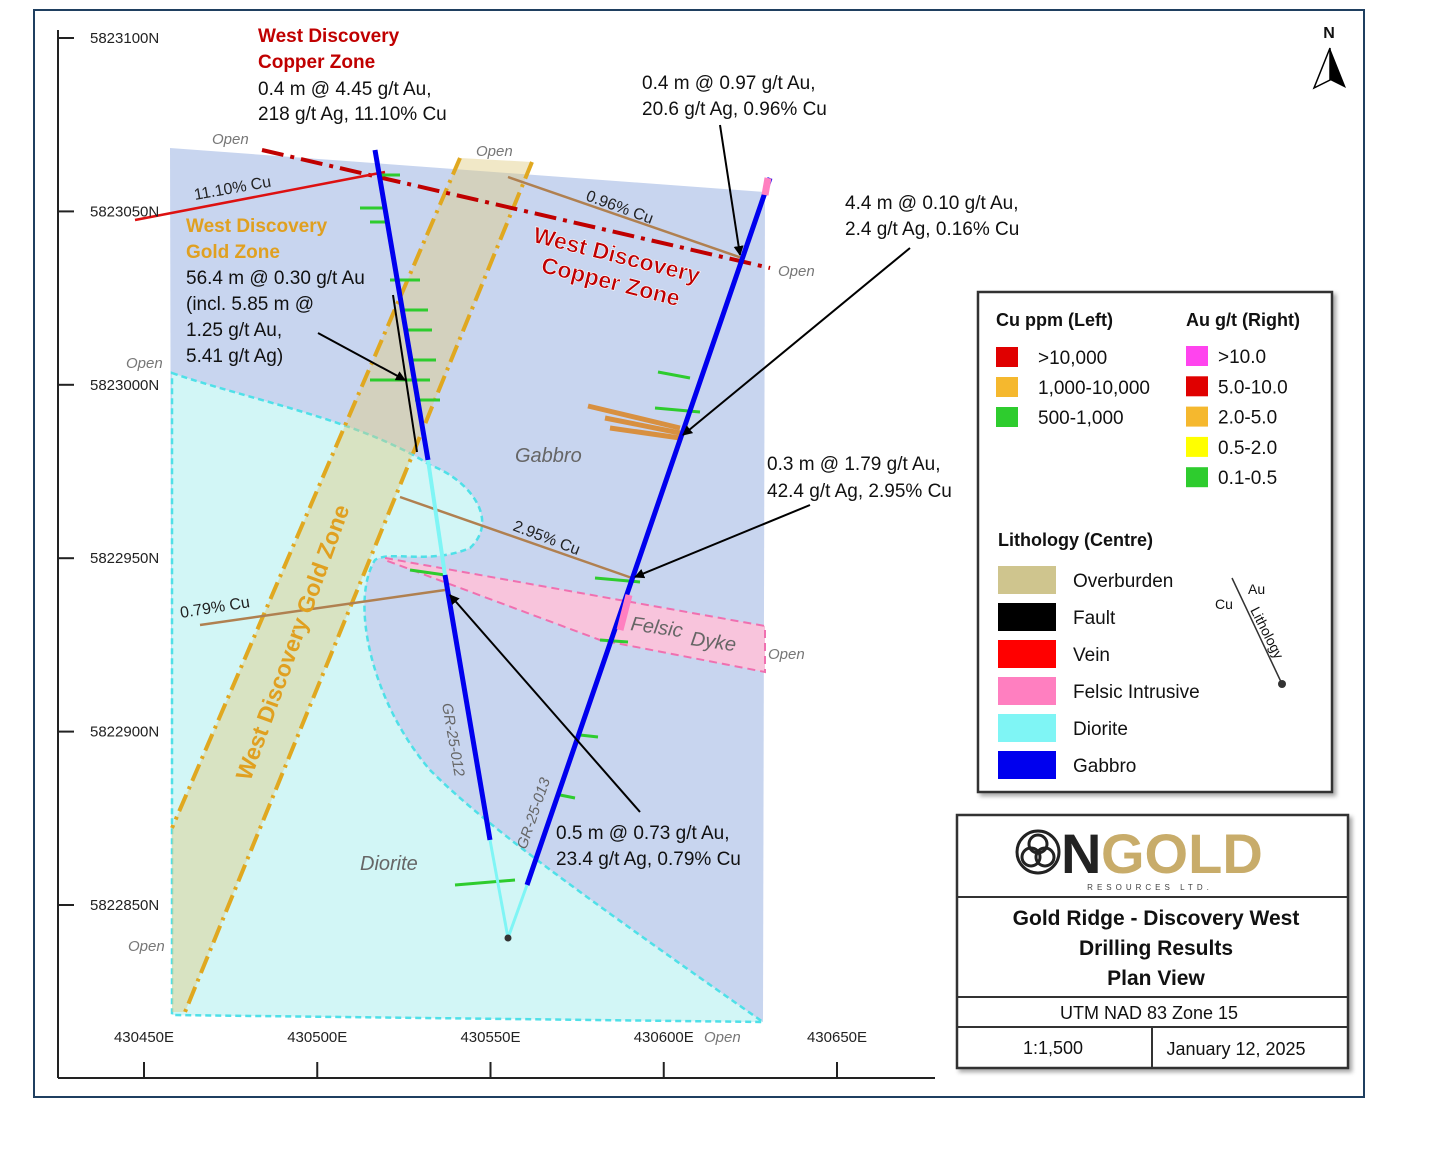 This screenshot has width=1429, height=1176. I want to click on x-tick-label: 430500E, so click(317, 1037).